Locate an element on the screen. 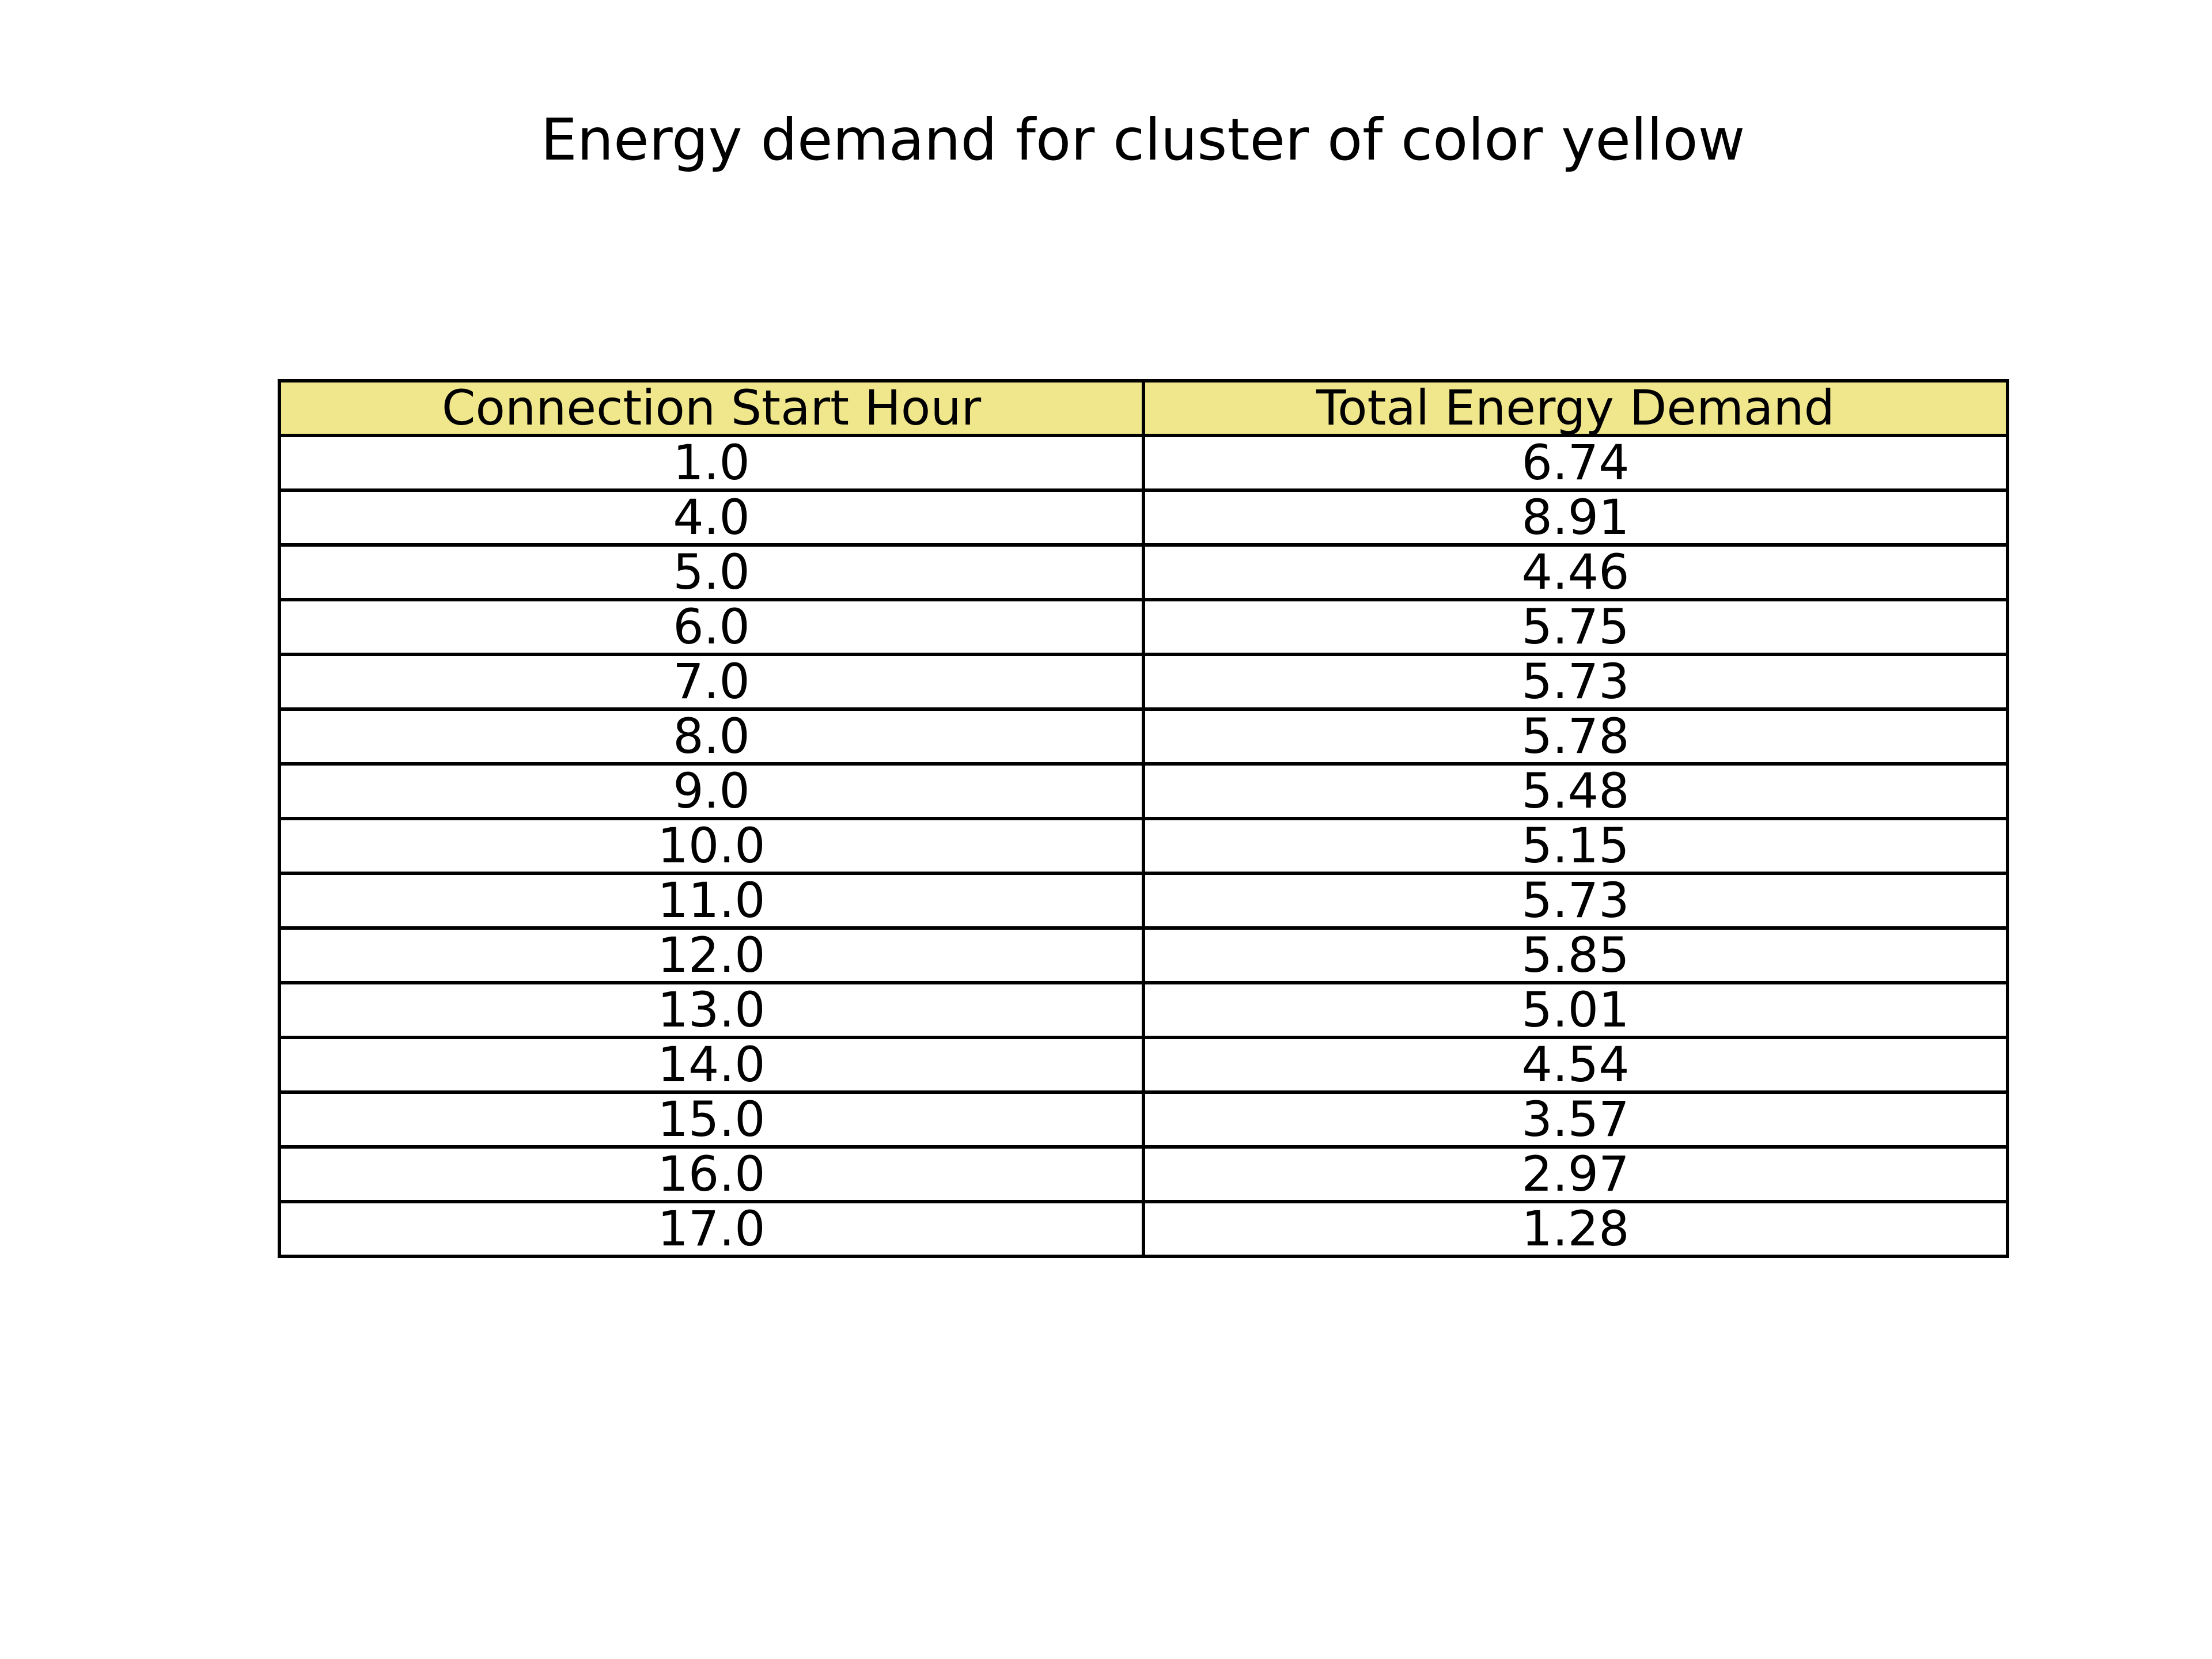  cell-total-energy-demand: 5.78 is located at coordinates (1575, 736).